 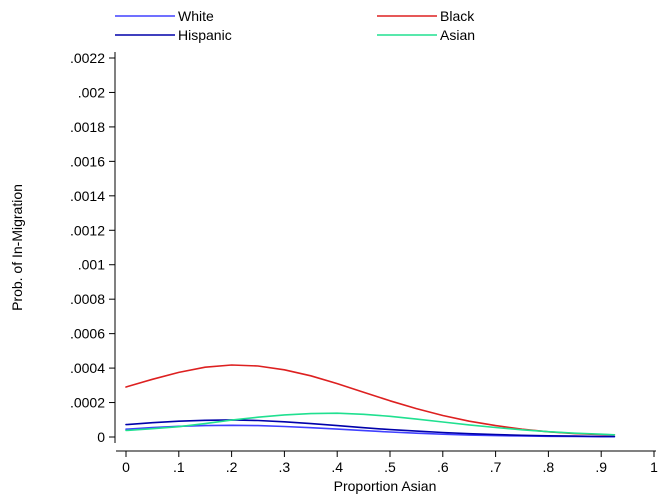 I want to click on y-tick-label: .0022, so click(x=87, y=58).